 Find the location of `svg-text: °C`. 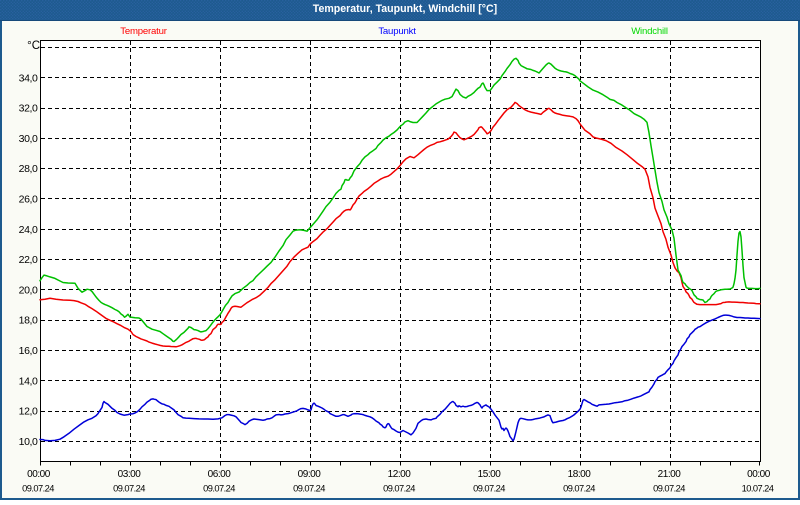

svg-text: °C is located at coordinates (33, 46).